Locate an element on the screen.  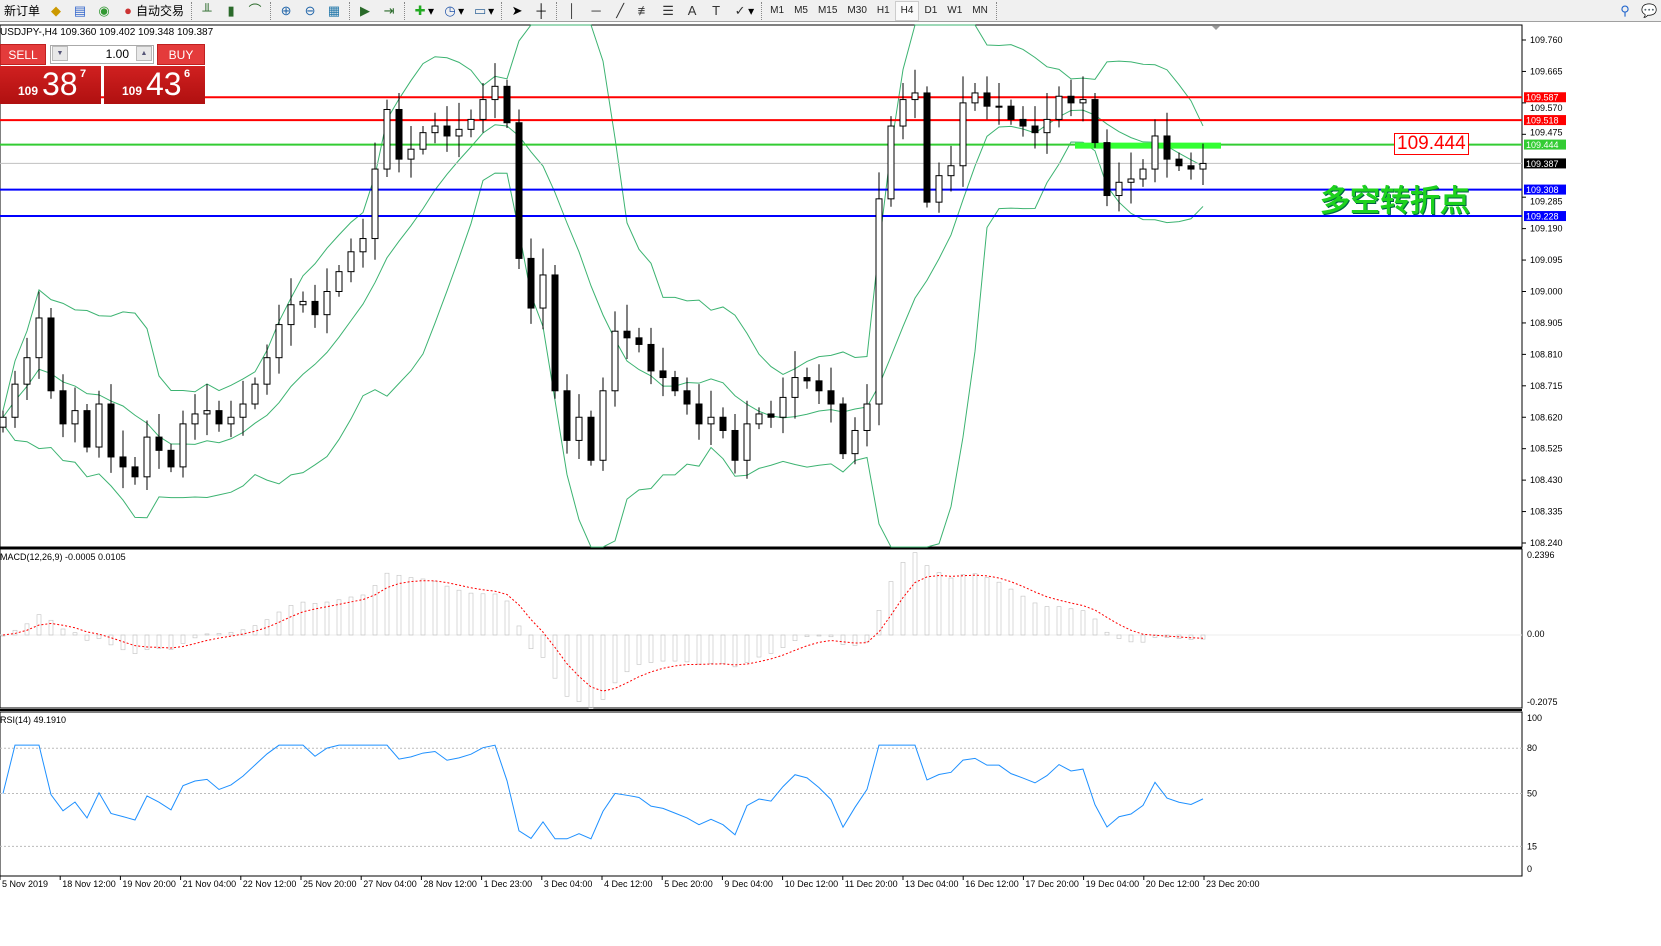
bar-chart-button: ╨ is located at coordinates (207, 11).